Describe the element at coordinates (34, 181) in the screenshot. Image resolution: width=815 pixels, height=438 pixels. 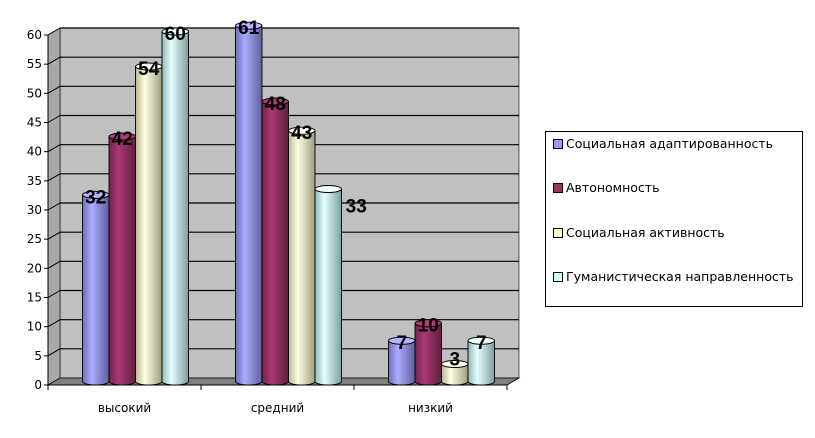
I see `y-tick-label: 35` at that location.